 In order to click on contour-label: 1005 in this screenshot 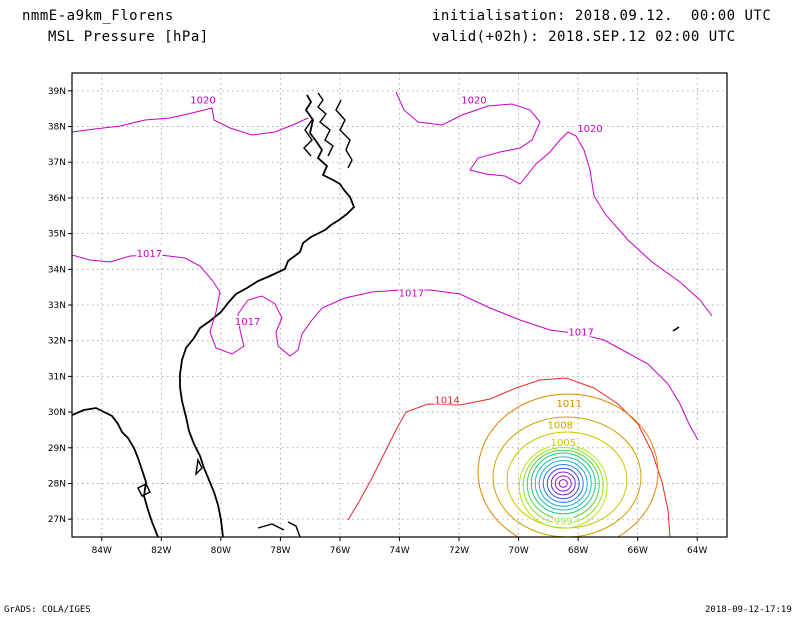, I will do `click(563, 443)`.